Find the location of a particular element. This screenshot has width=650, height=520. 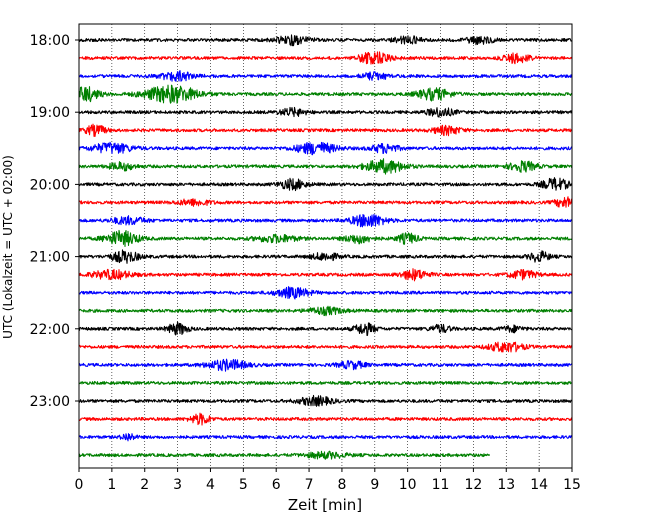

y-tick-label: 19:00 is located at coordinates (50, 113).